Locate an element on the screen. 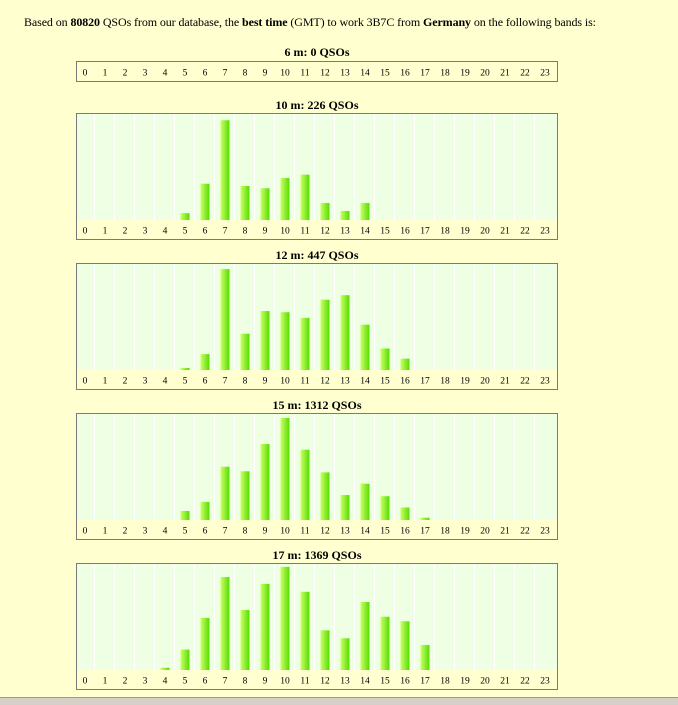 This screenshot has height=705, width=678. hour-tick-label: 10 is located at coordinates (285, 532).